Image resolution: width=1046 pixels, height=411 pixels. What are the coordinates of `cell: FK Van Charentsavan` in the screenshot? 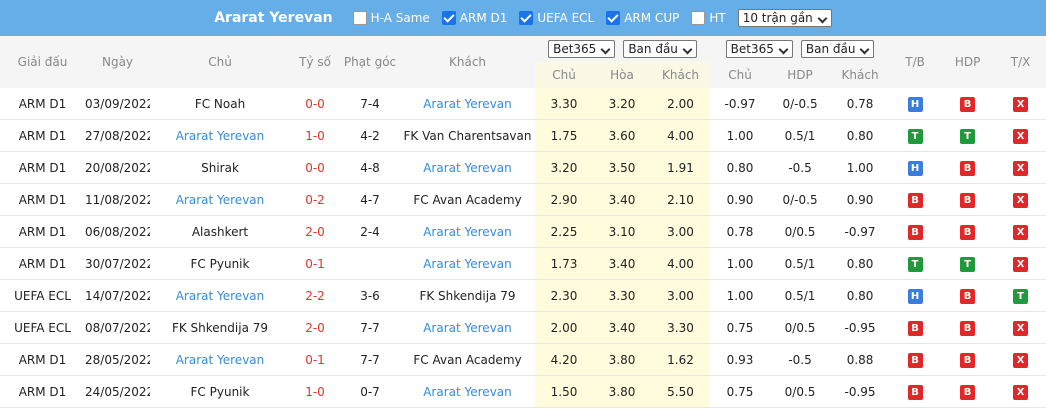 It's located at (467, 135).